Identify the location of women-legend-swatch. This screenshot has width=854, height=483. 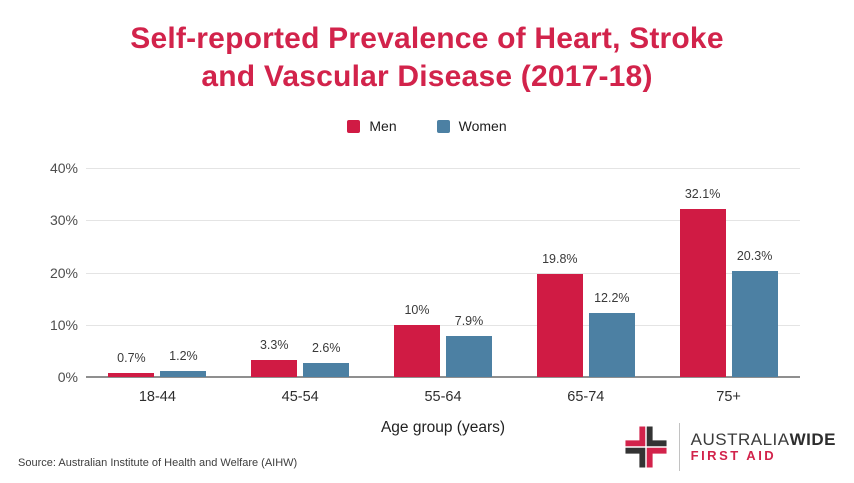
(443, 126).